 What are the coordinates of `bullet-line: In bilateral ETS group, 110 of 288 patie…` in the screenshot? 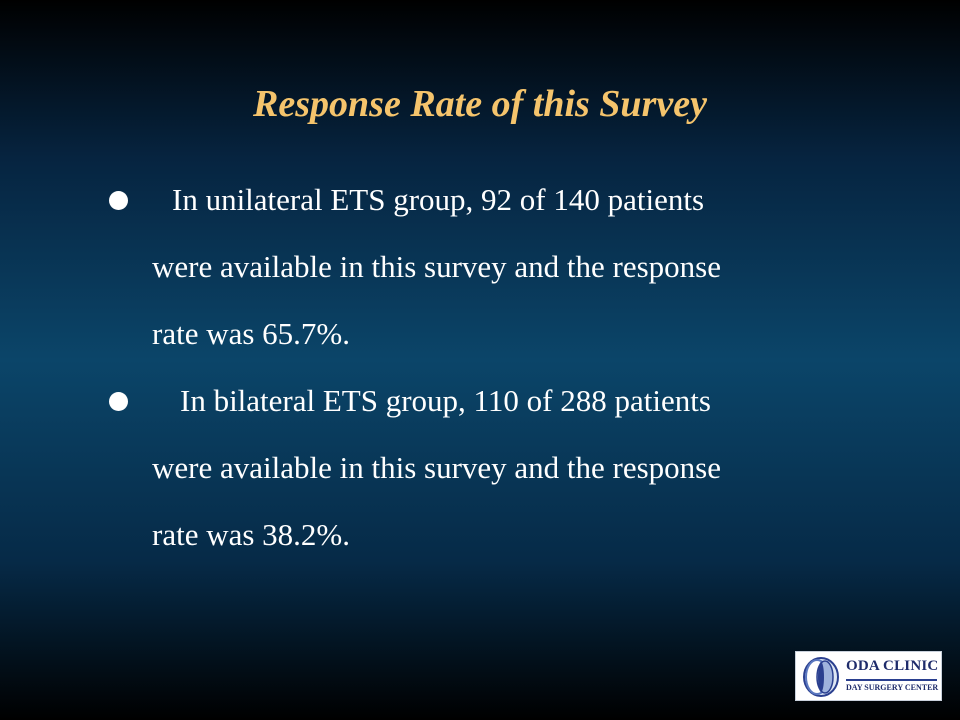 It's located at (445, 400).